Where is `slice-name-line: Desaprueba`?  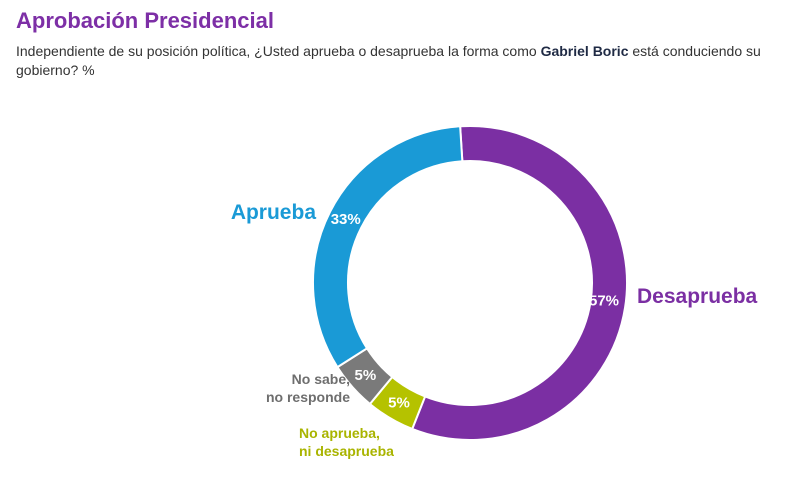
slice-name-line: Desaprueba is located at coordinates (697, 296).